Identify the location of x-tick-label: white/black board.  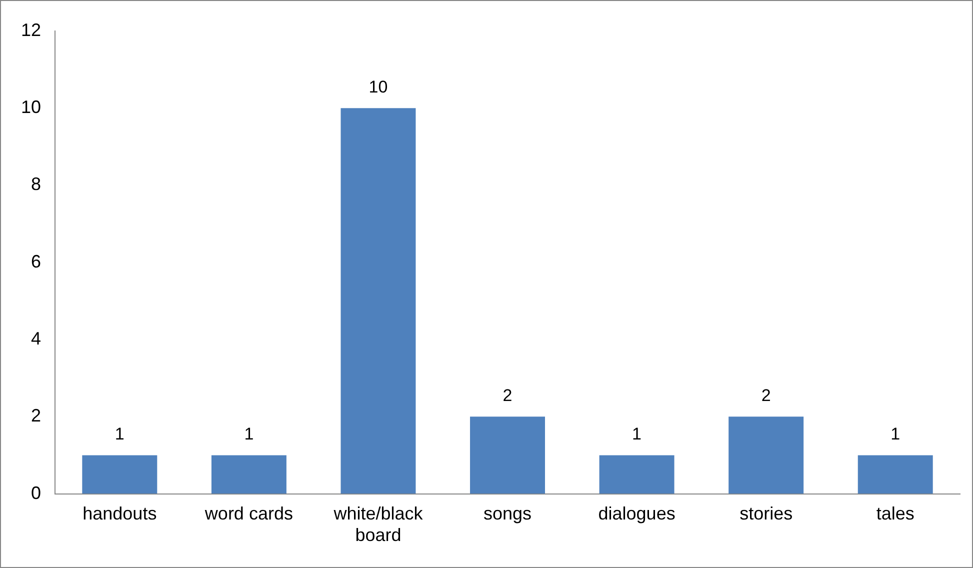
(378, 525).